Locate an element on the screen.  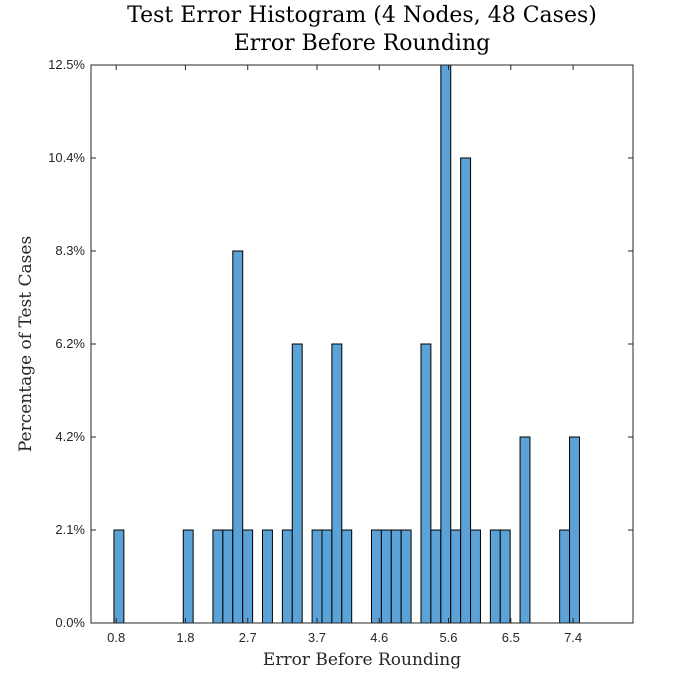
chart-title: Test Error Histogram (4 Nodes, 48 Cases) is located at coordinates (362, 15).